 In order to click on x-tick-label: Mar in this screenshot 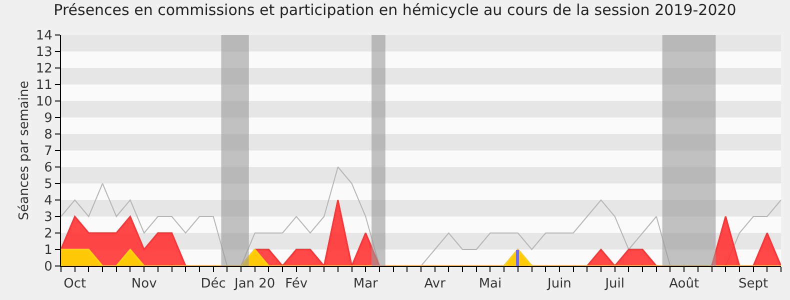, I will do `click(366, 284)`.